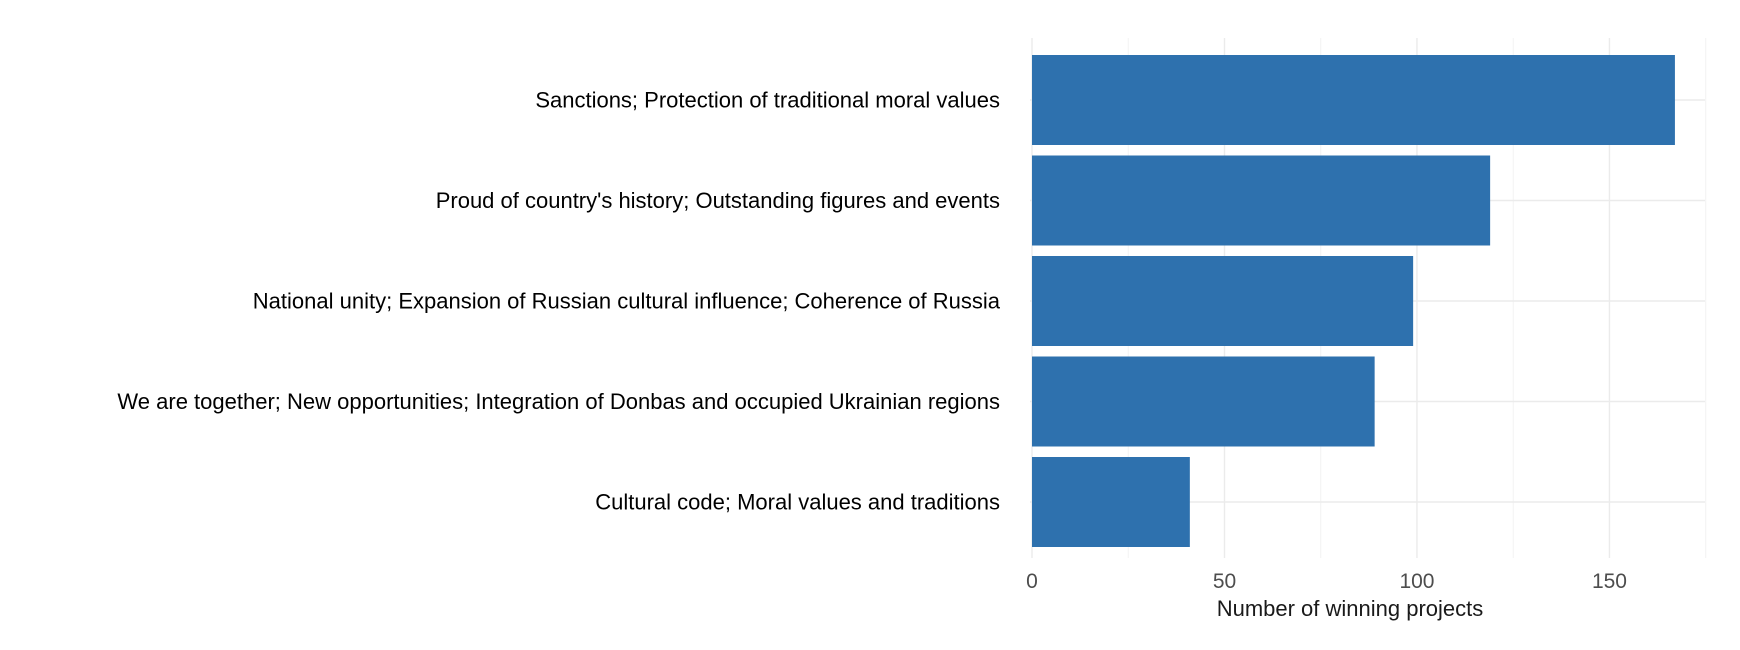 The width and height of the screenshot is (1740, 650). What do you see at coordinates (1224, 581) in the screenshot?
I see `x-tick-label: 50` at bounding box center [1224, 581].